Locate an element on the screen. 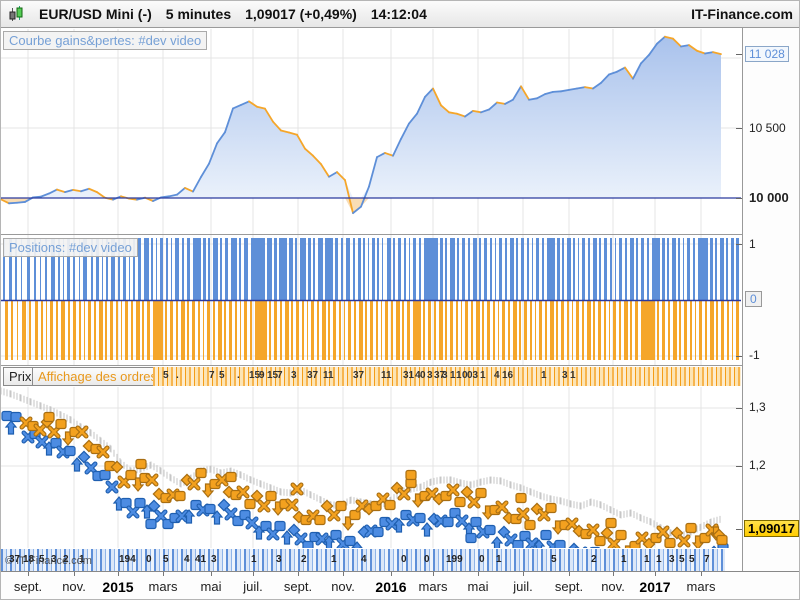 This screenshot has height=600, width=800. short-position-bars is located at coordinates (372, 330).